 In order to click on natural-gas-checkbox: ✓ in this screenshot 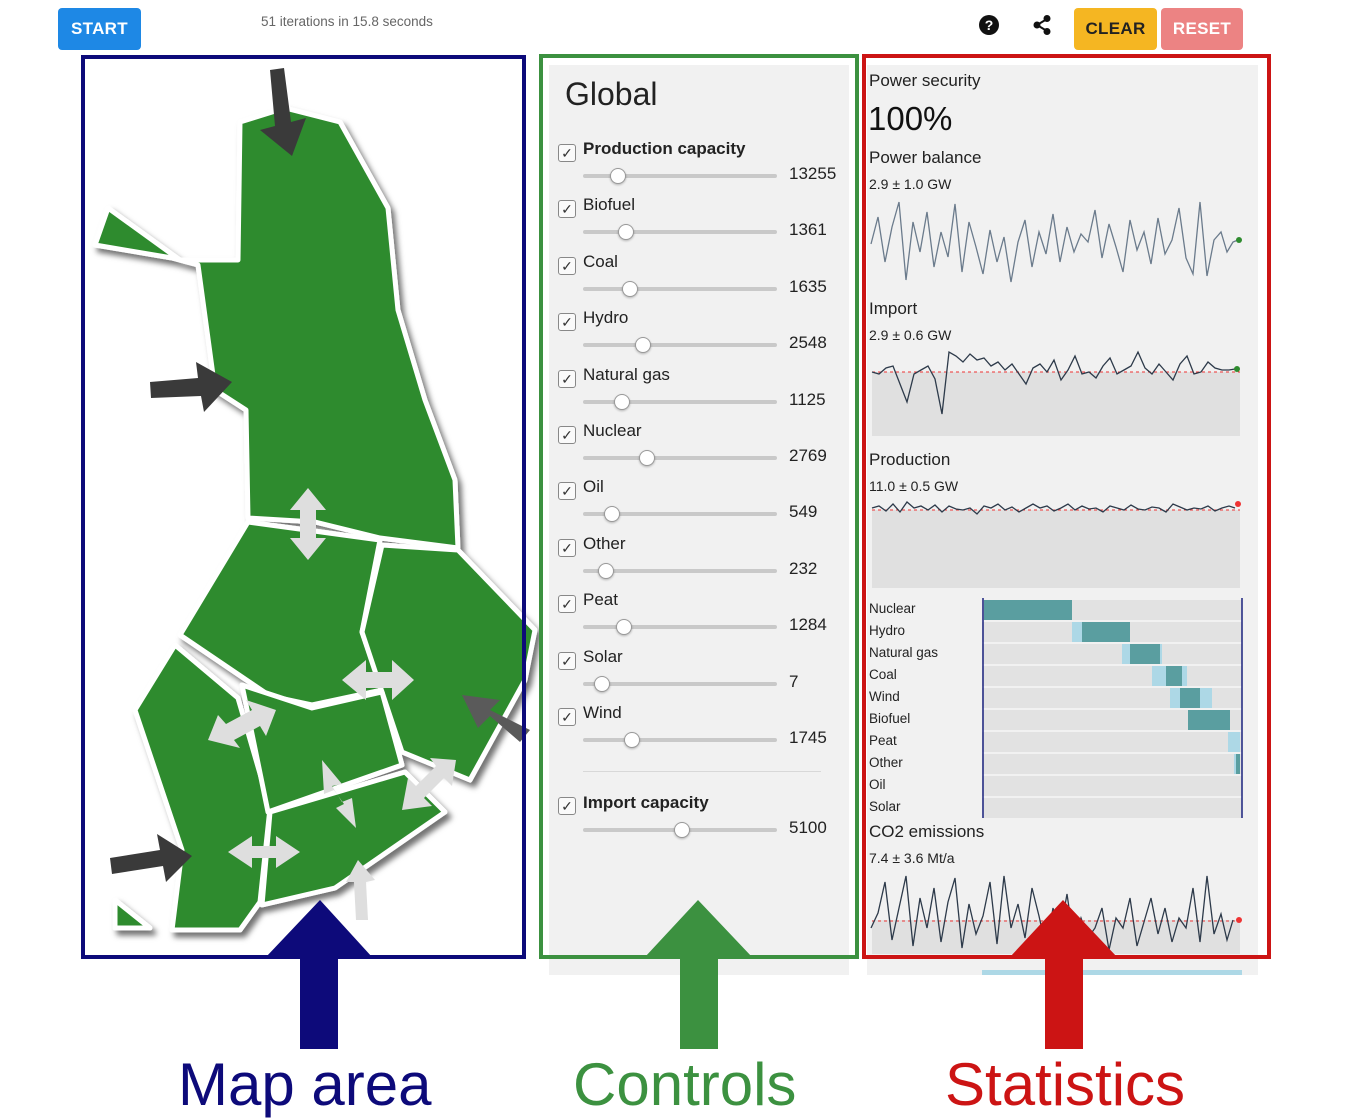, I will do `click(567, 379)`.